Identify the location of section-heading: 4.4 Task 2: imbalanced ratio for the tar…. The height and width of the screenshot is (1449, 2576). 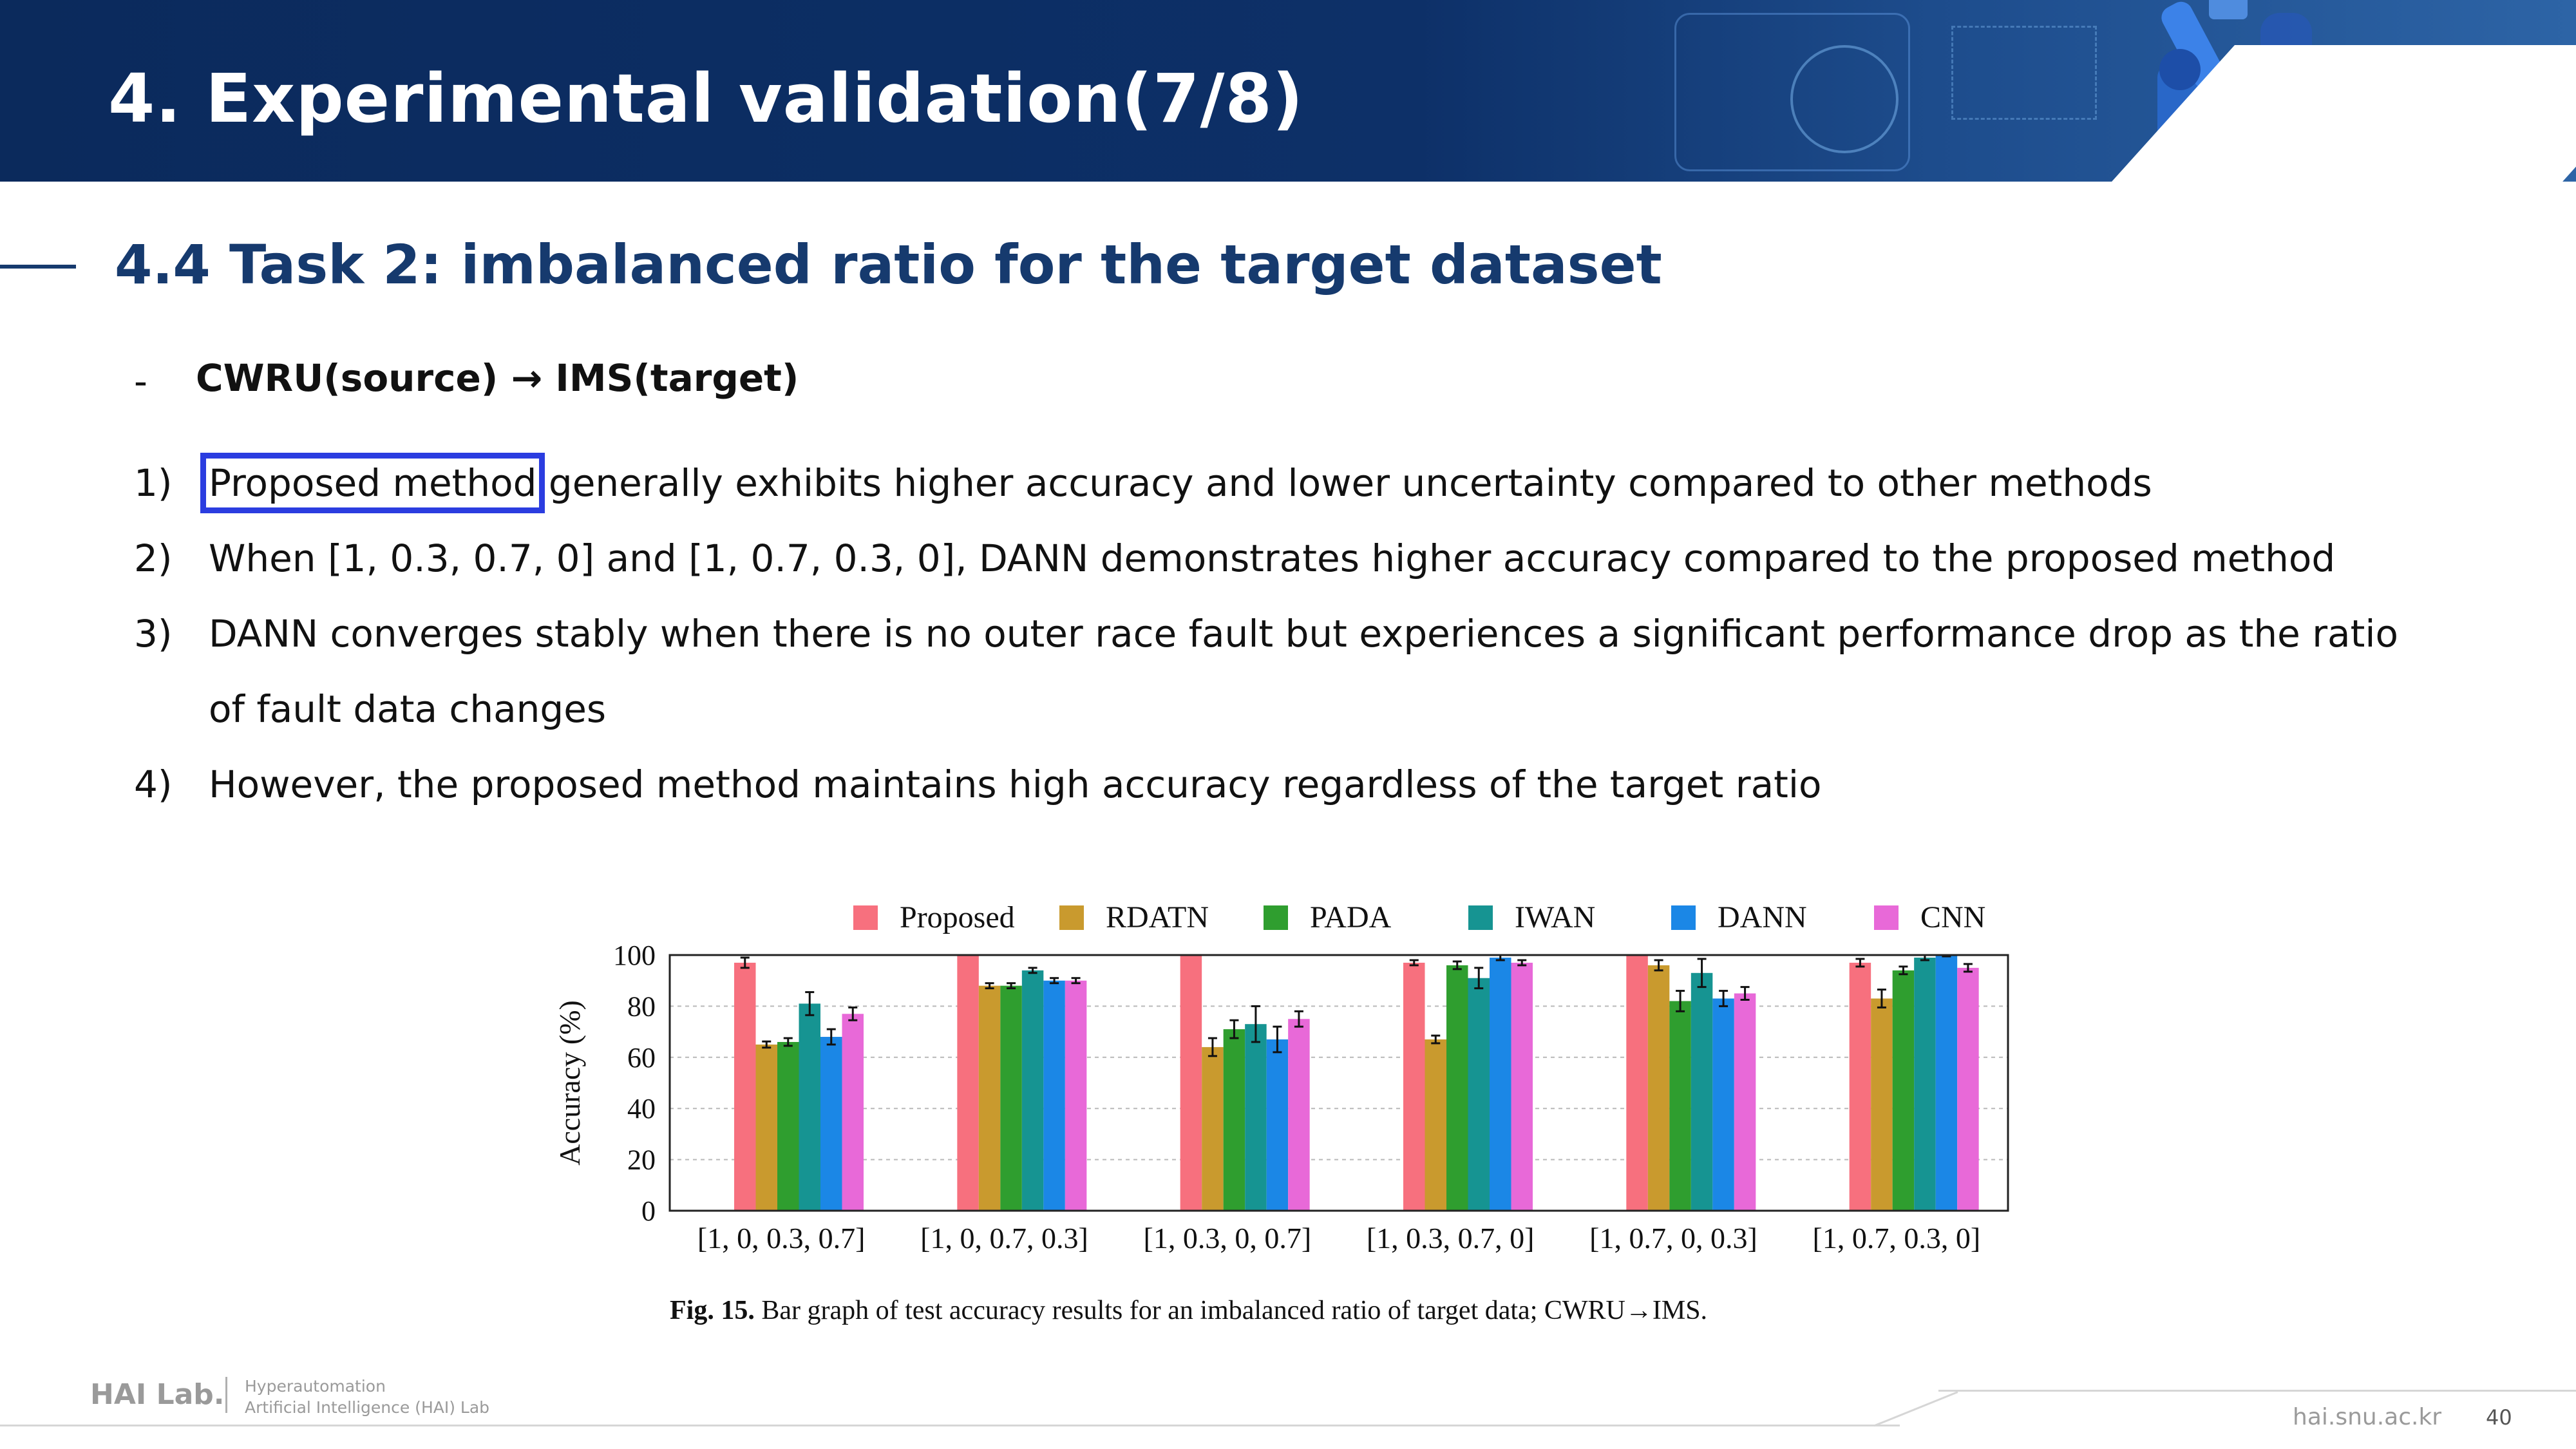
(888, 264).